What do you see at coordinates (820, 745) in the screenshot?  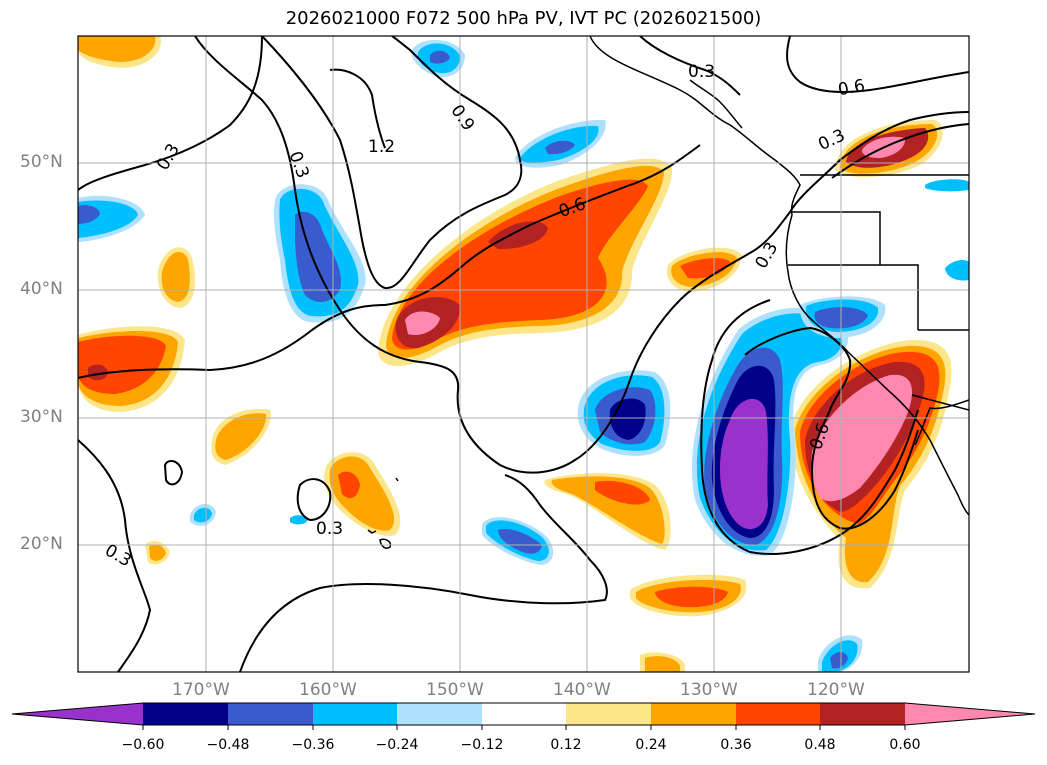 I see `colorbar-tick-label: 0.48` at bounding box center [820, 745].